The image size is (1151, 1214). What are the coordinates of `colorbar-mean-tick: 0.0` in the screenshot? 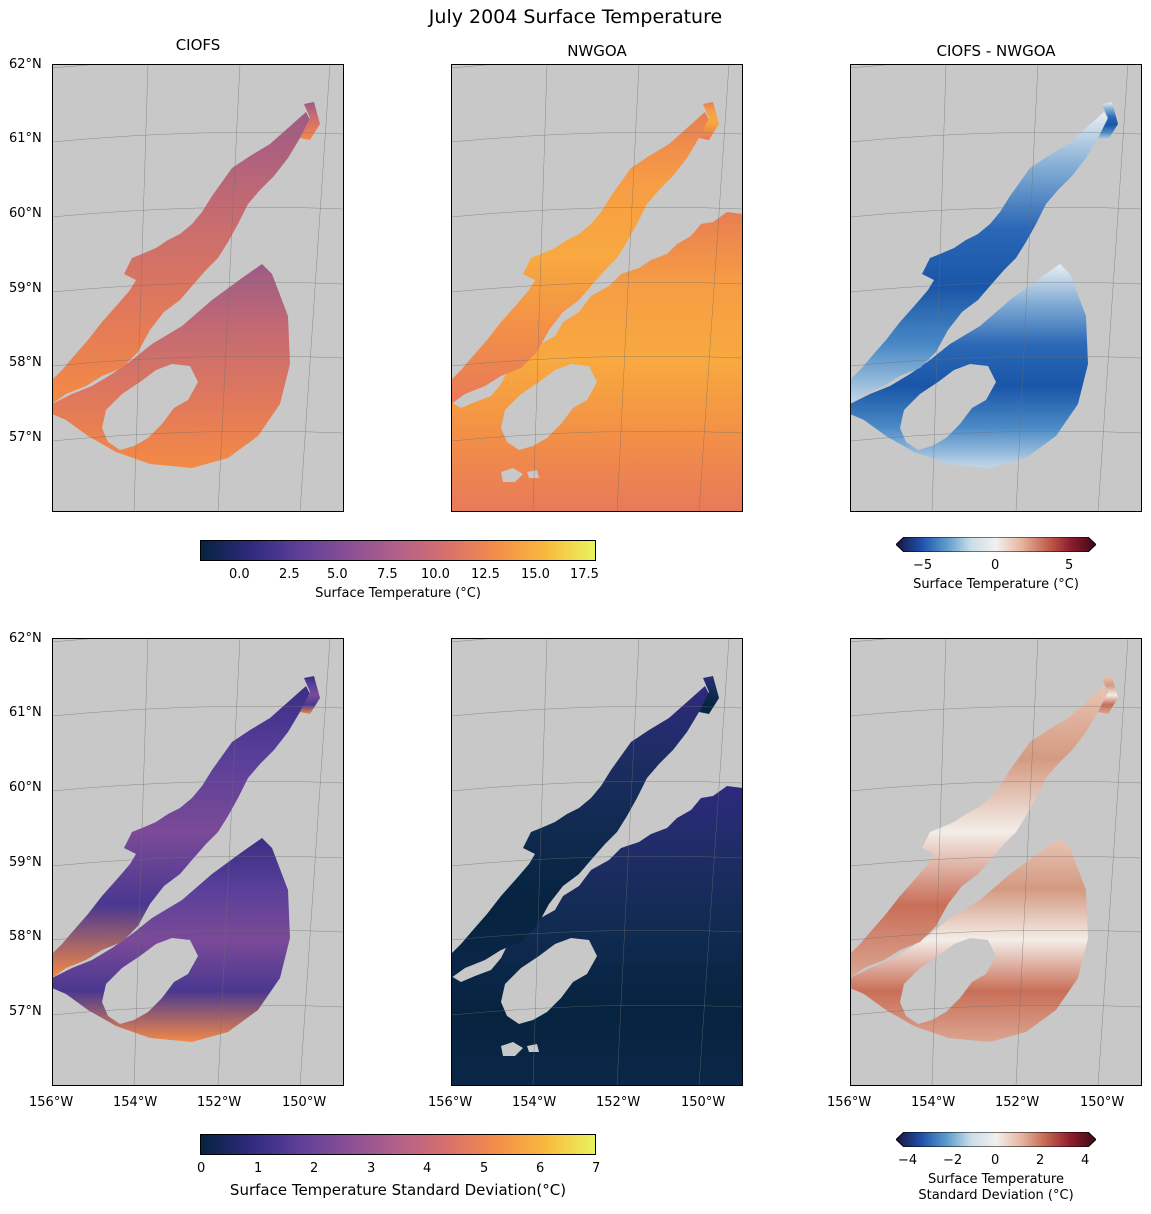 It's located at (239, 574).